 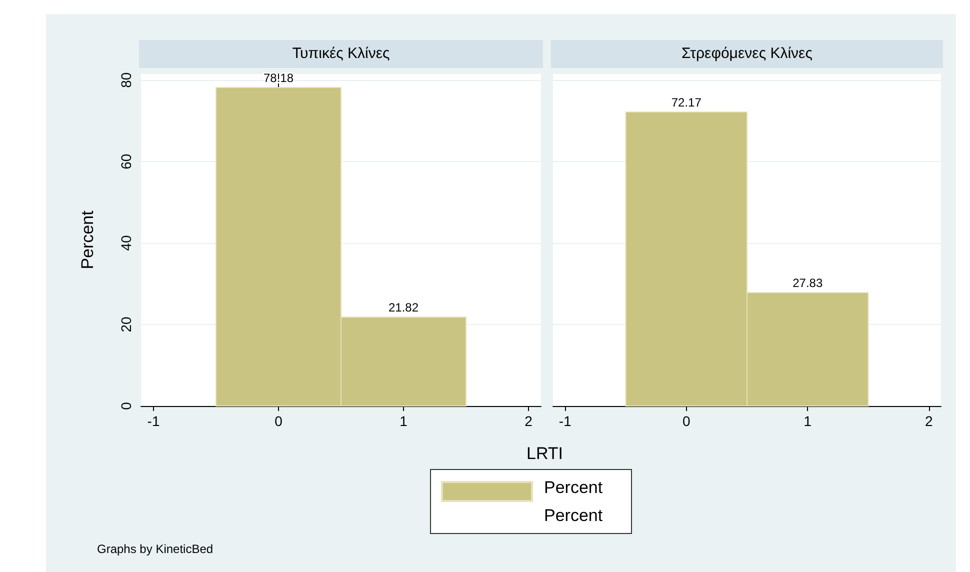 I want to click on y-tick-label: 0, so click(x=126, y=406).